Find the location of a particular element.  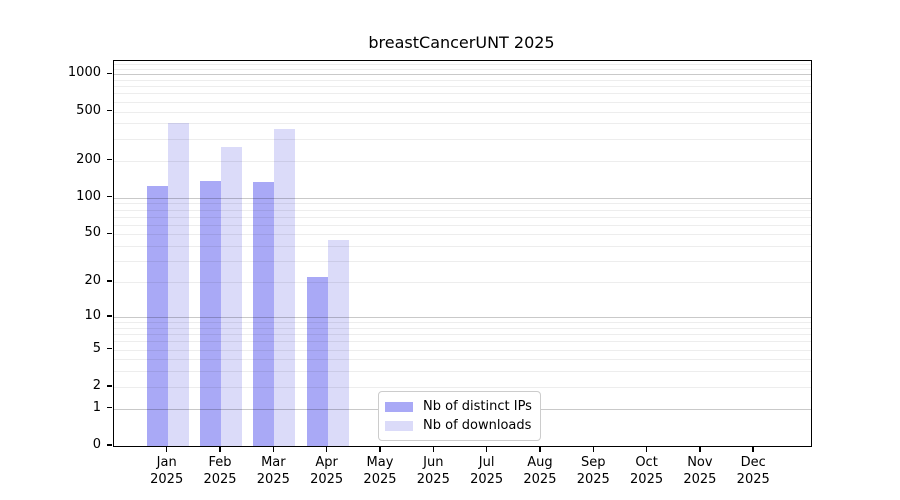

bar-distinct-ips-jan is located at coordinates (157, 315).